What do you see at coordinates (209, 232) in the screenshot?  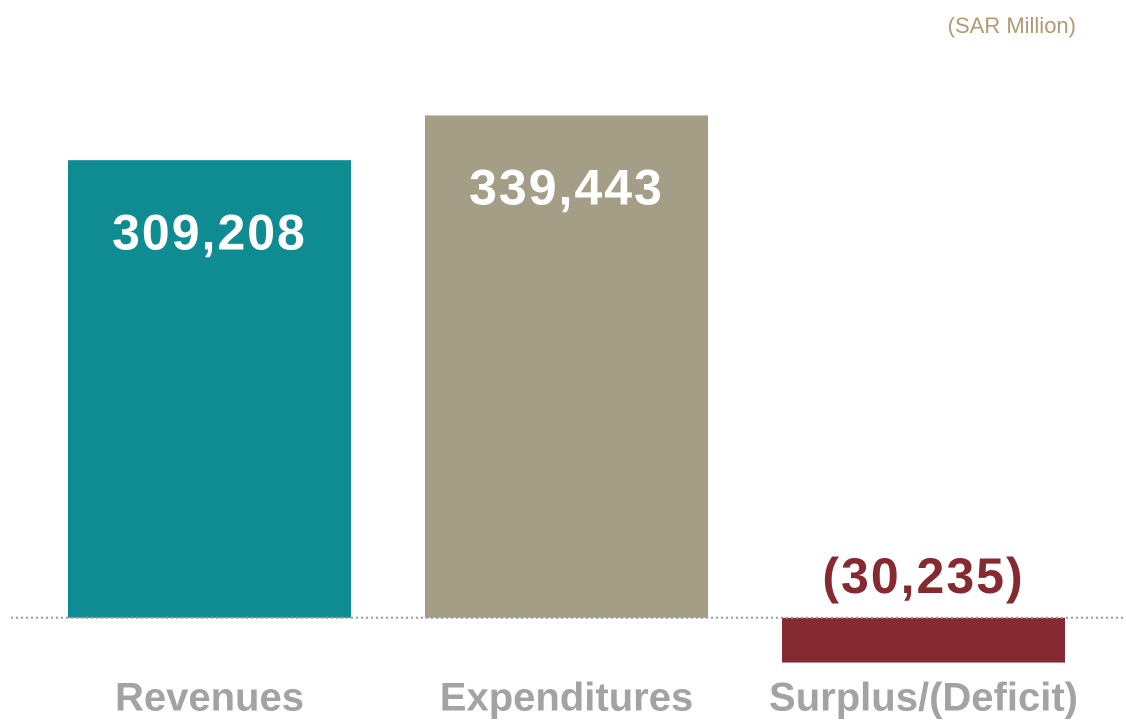 I see `value-label: 309,208` at bounding box center [209, 232].